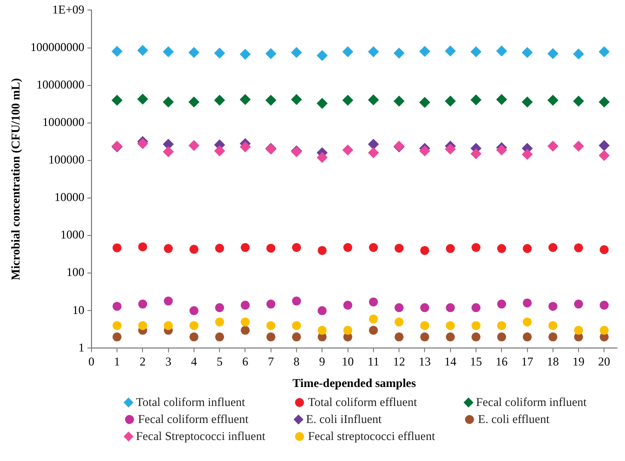 The width and height of the screenshot is (625, 461). What do you see at coordinates (69, 197) in the screenshot?
I see `y-tick-label: 10000` at bounding box center [69, 197].